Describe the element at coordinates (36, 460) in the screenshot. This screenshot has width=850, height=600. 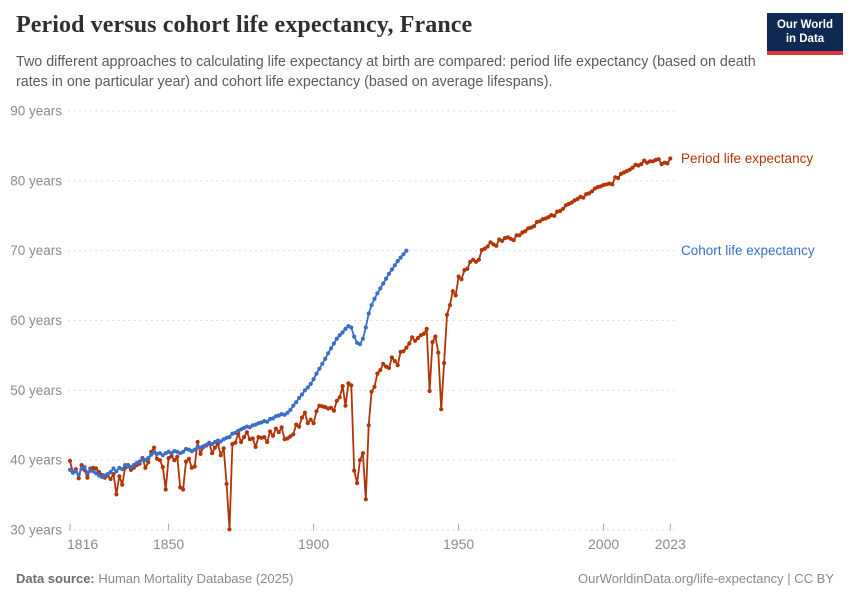
I see `y-axis-tick-label: 40 years` at that location.